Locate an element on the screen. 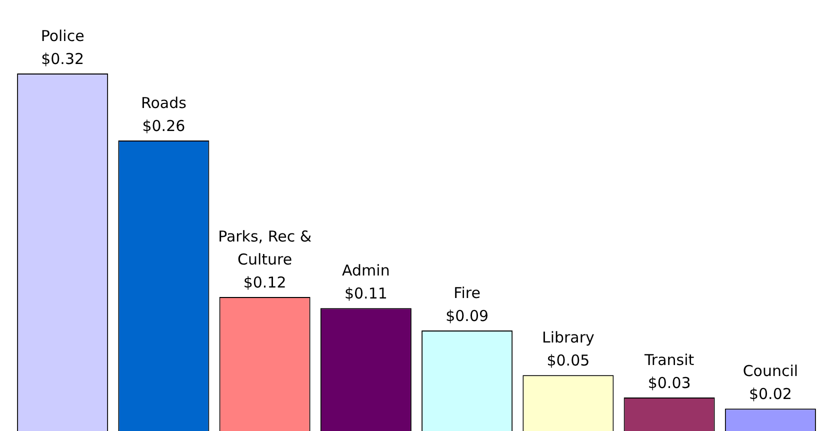 The image size is (821, 431). x-tick-label: Transit is located at coordinates (668, 359).